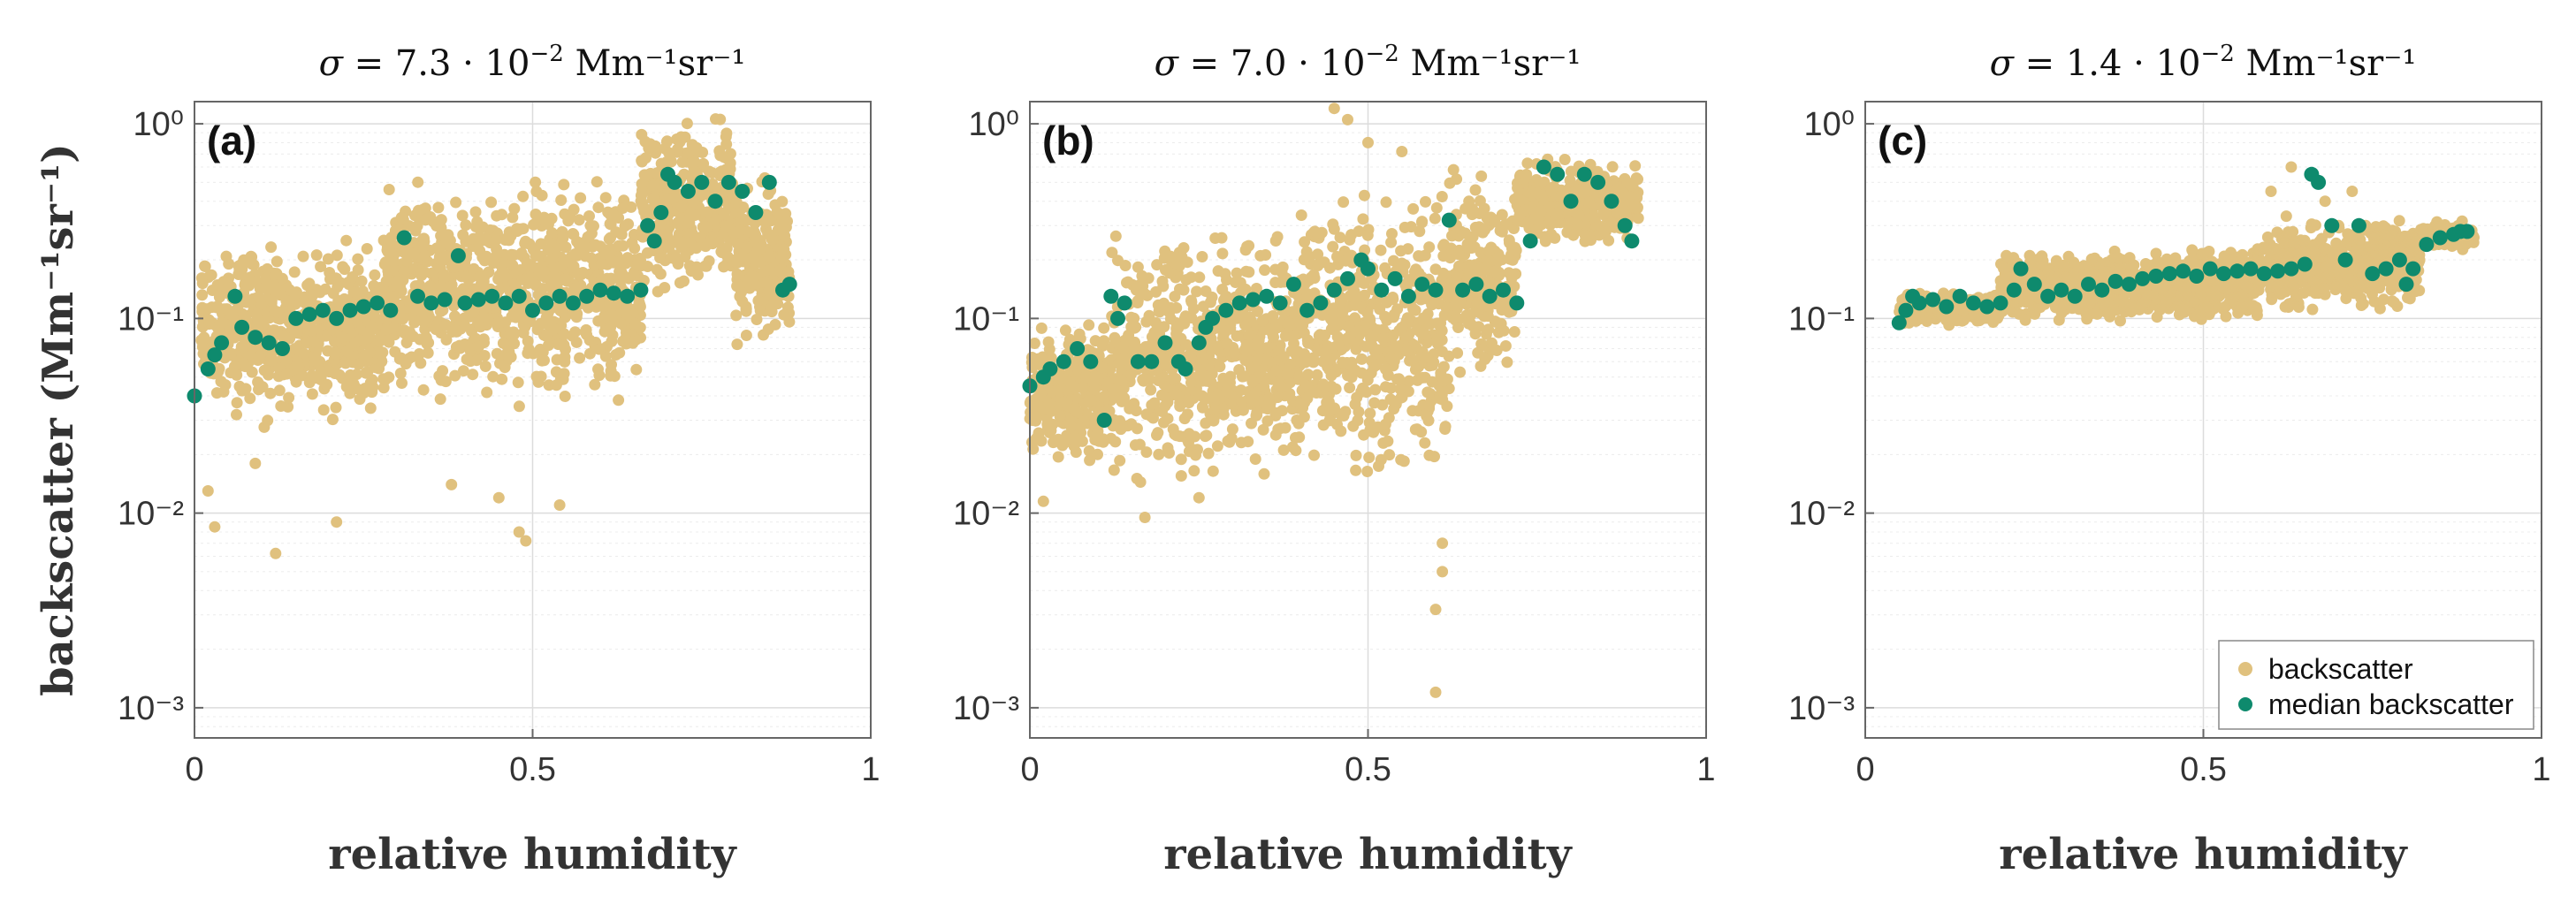 The width and height of the screenshot is (2576, 912). What do you see at coordinates (194, 769) in the screenshot?
I see `panel-a-x-tick-label: 0` at bounding box center [194, 769].